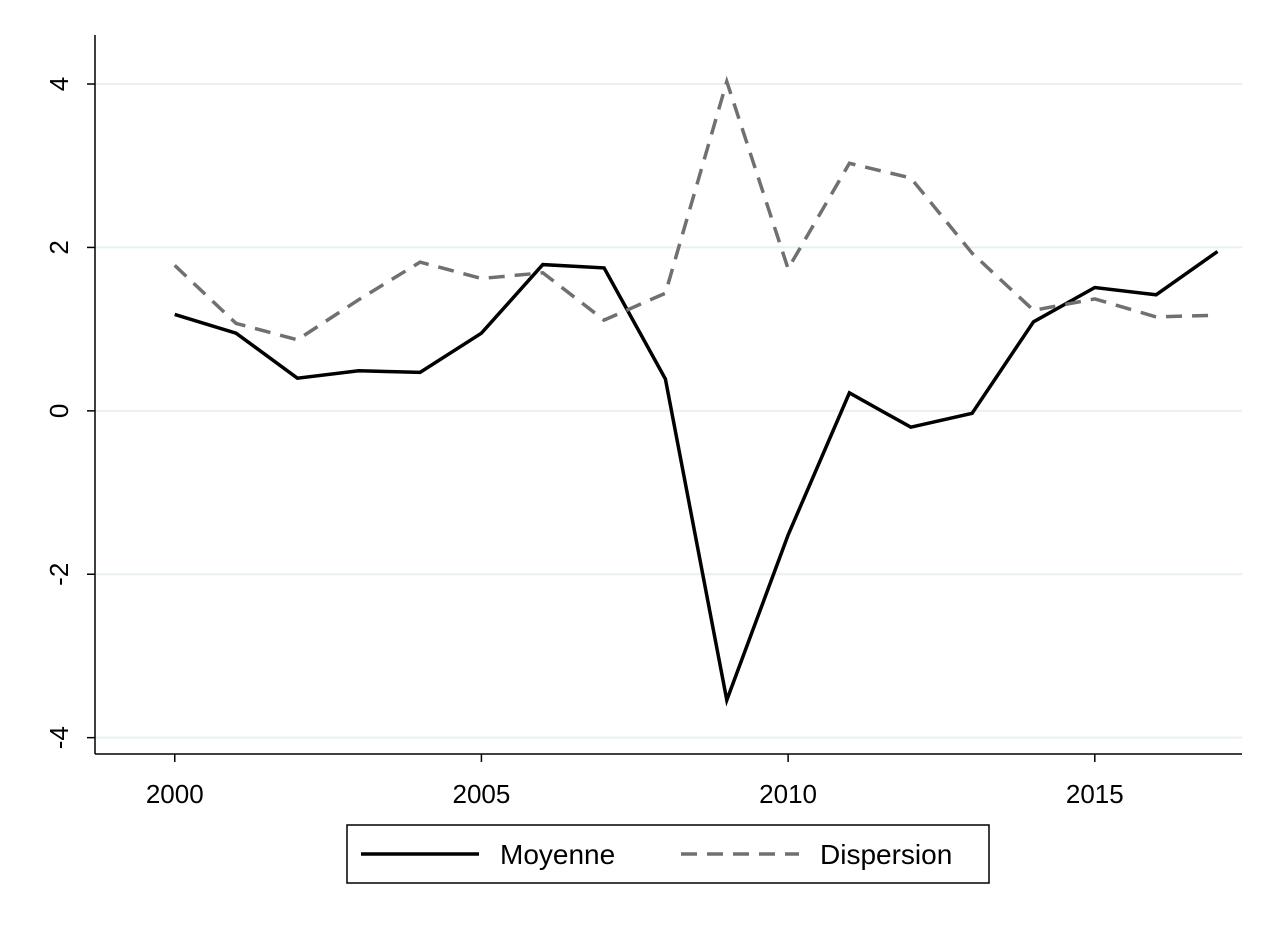 The width and height of the screenshot is (1276, 928). What do you see at coordinates (59, 574) in the screenshot?
I see `y-tick-label: -2` at bounding box center [59, 574].